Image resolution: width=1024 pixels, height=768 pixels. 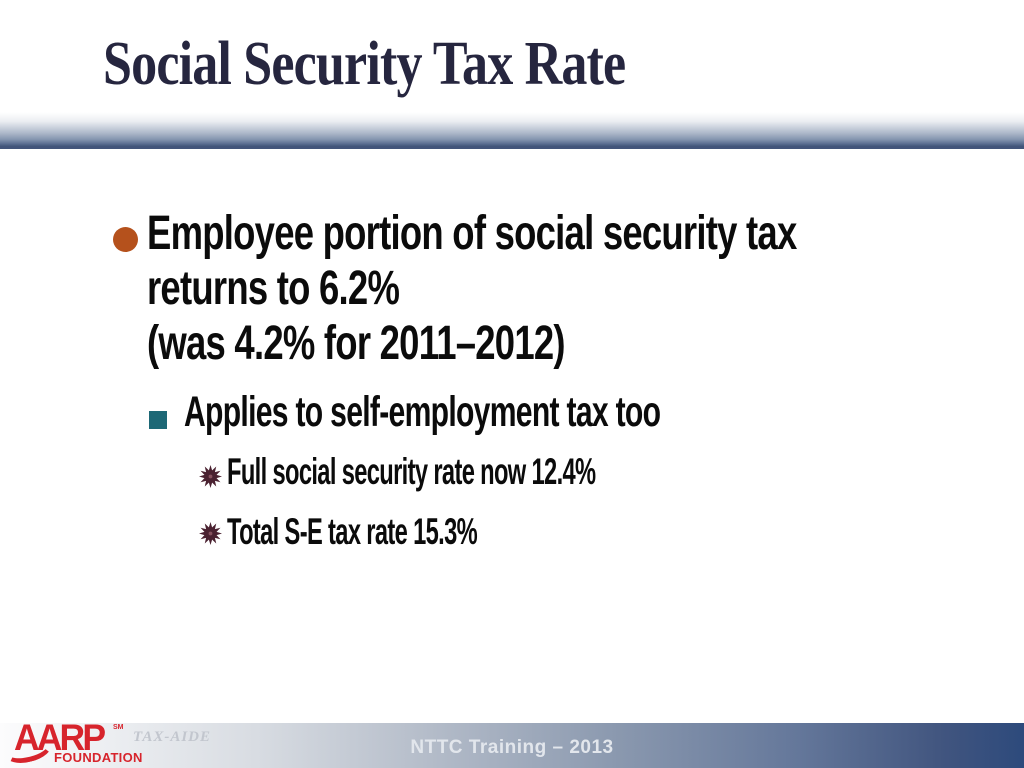 What do you see at coordinates (60, 737) in the screenshot?
I see `aarp-logo-text: AARP` at bounding box center [60, 737].